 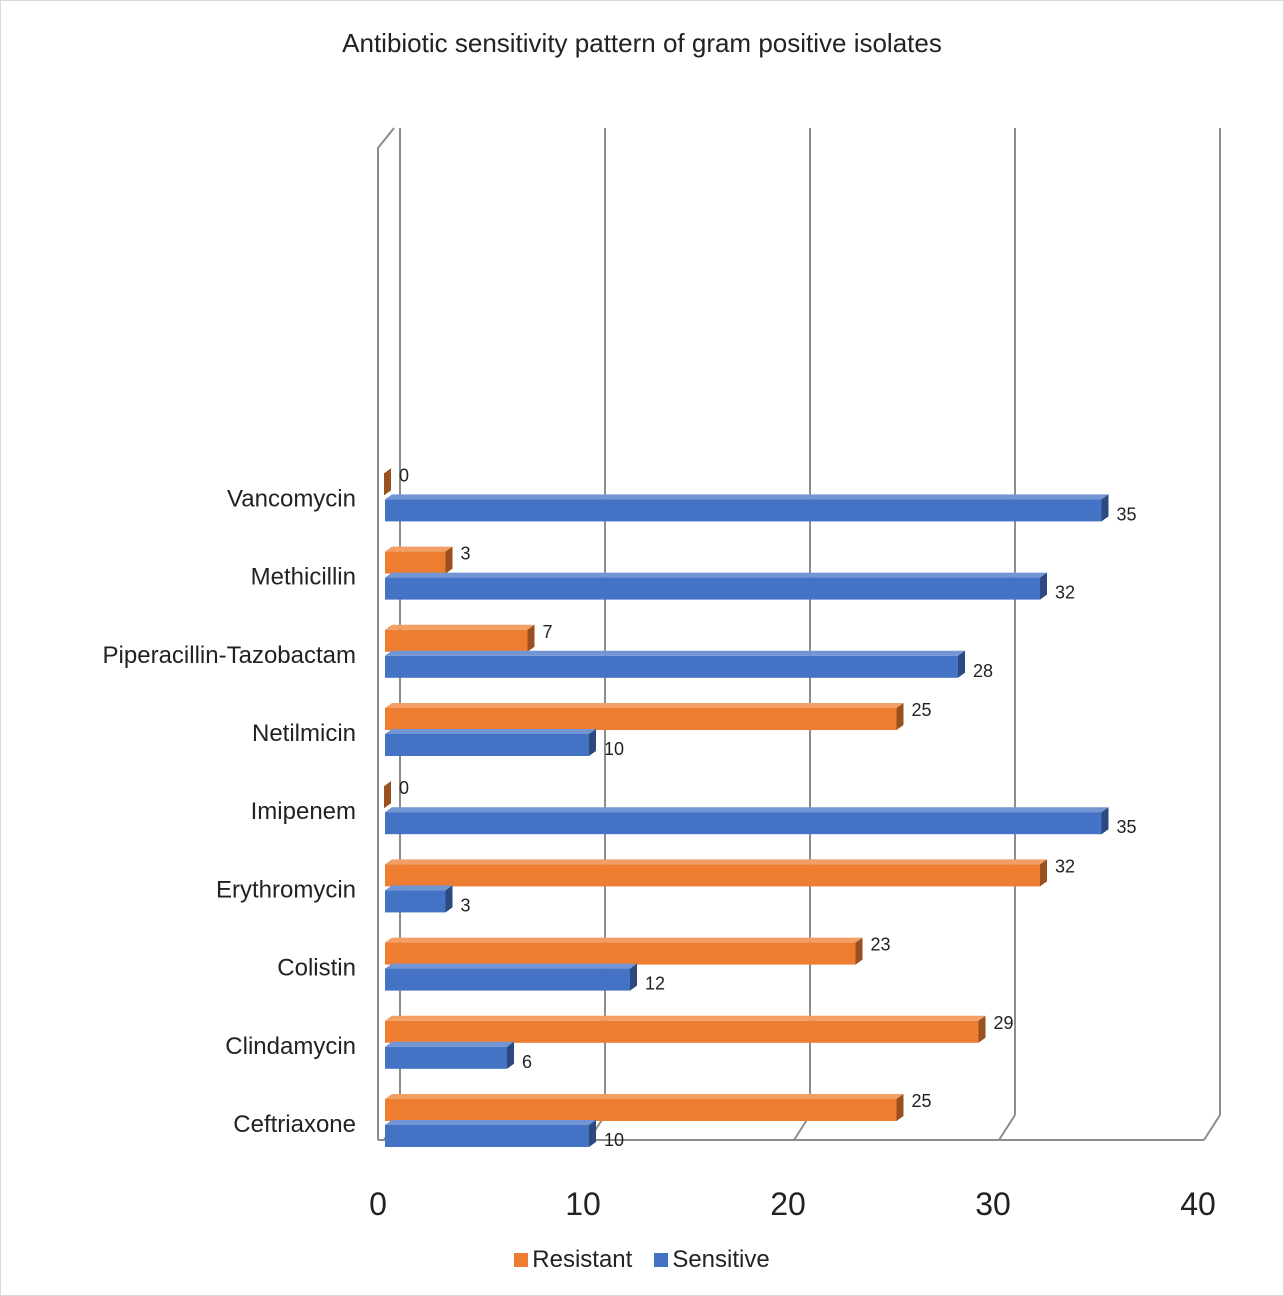 I want to click on category-label: Piperacillin-Tazobactam, so click(x=229, y=655).